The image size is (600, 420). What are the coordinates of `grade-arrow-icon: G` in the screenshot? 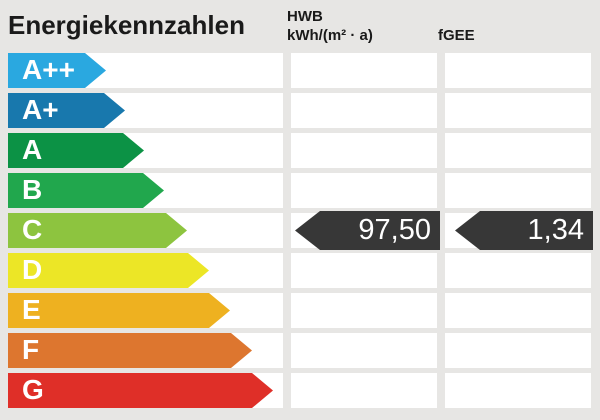 It's located at (140, 390).